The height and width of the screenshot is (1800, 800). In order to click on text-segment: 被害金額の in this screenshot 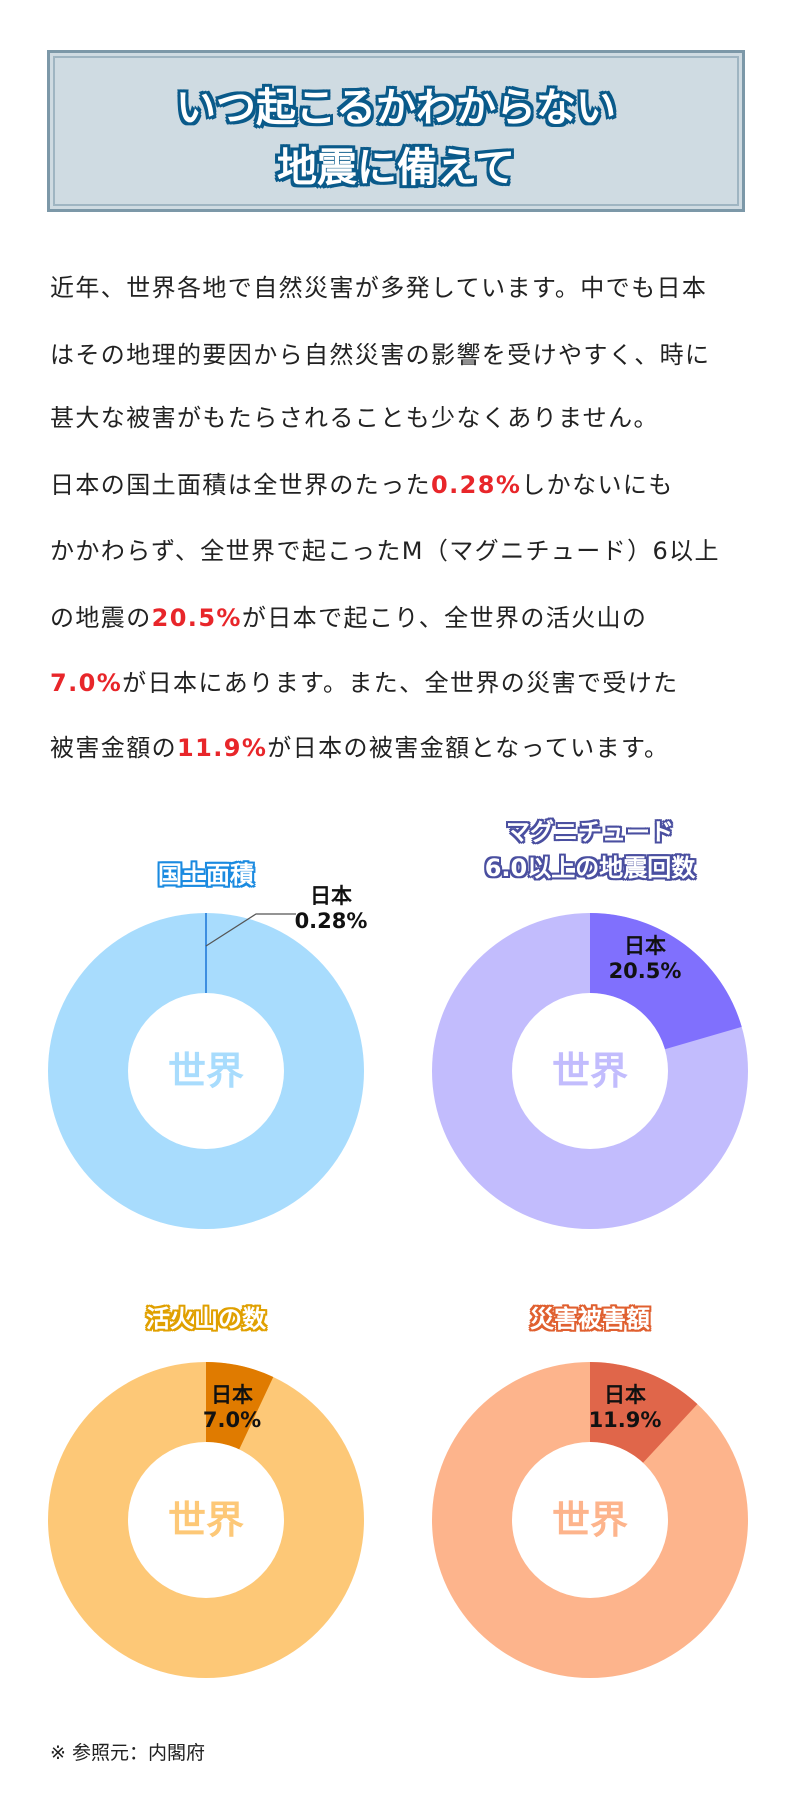, I will do `click(113, 748)`.